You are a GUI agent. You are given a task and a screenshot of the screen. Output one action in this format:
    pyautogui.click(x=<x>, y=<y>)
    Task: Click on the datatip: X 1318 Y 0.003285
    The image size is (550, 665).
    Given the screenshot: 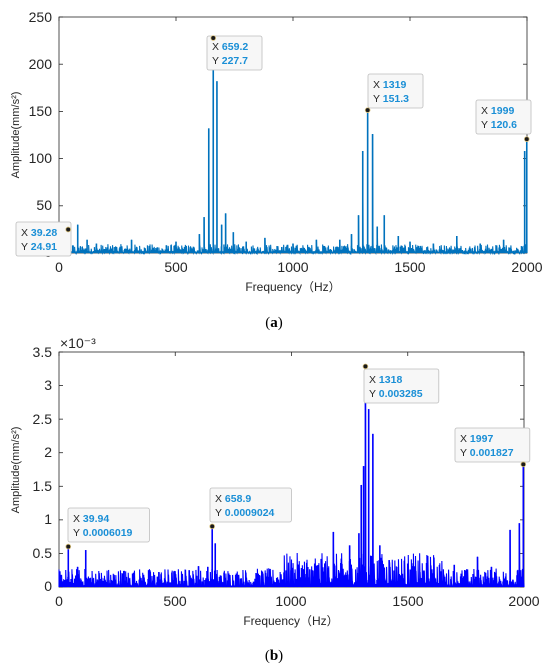 What is the action you would take?
    pyautogui.click(x=401, y=383)
    